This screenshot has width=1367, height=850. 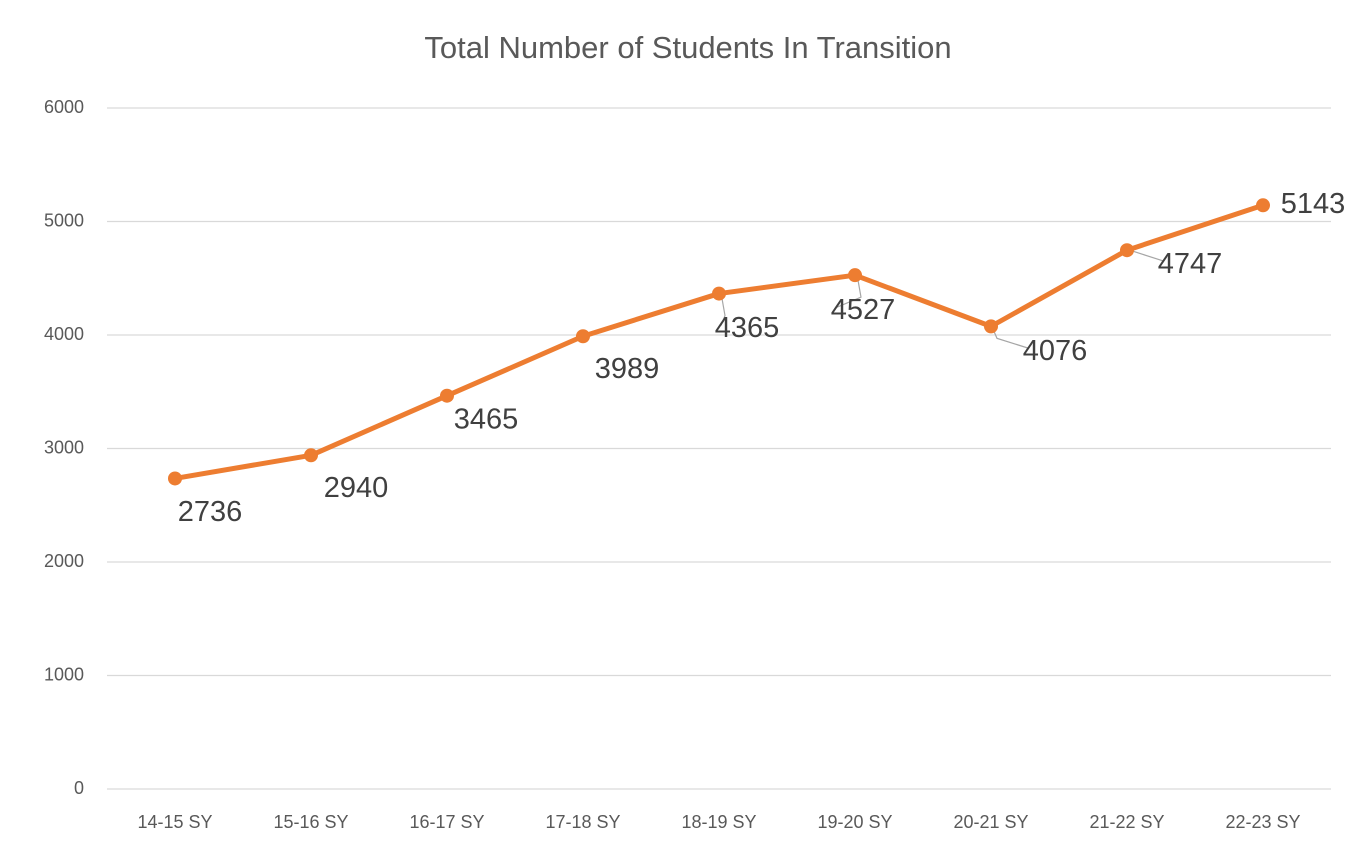 I want to click on y-tick-label: 2000, so click(x=64, y=561).